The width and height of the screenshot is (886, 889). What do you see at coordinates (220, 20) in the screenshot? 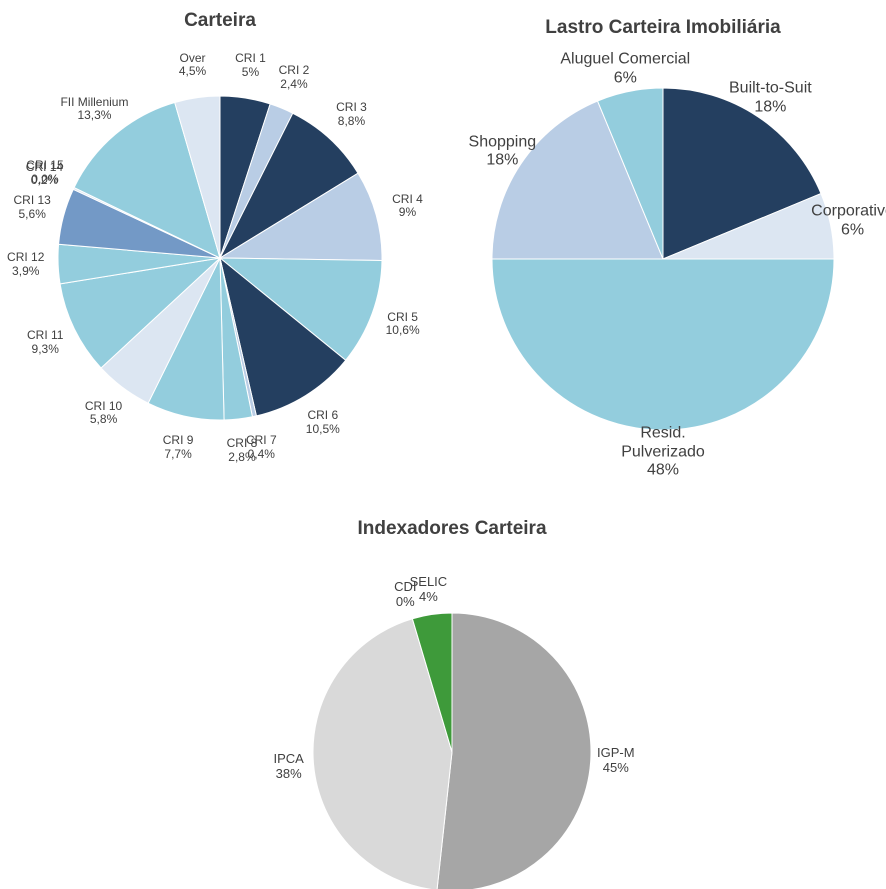
I see `chart-title: Carteira` at bounding box center [220, 20].